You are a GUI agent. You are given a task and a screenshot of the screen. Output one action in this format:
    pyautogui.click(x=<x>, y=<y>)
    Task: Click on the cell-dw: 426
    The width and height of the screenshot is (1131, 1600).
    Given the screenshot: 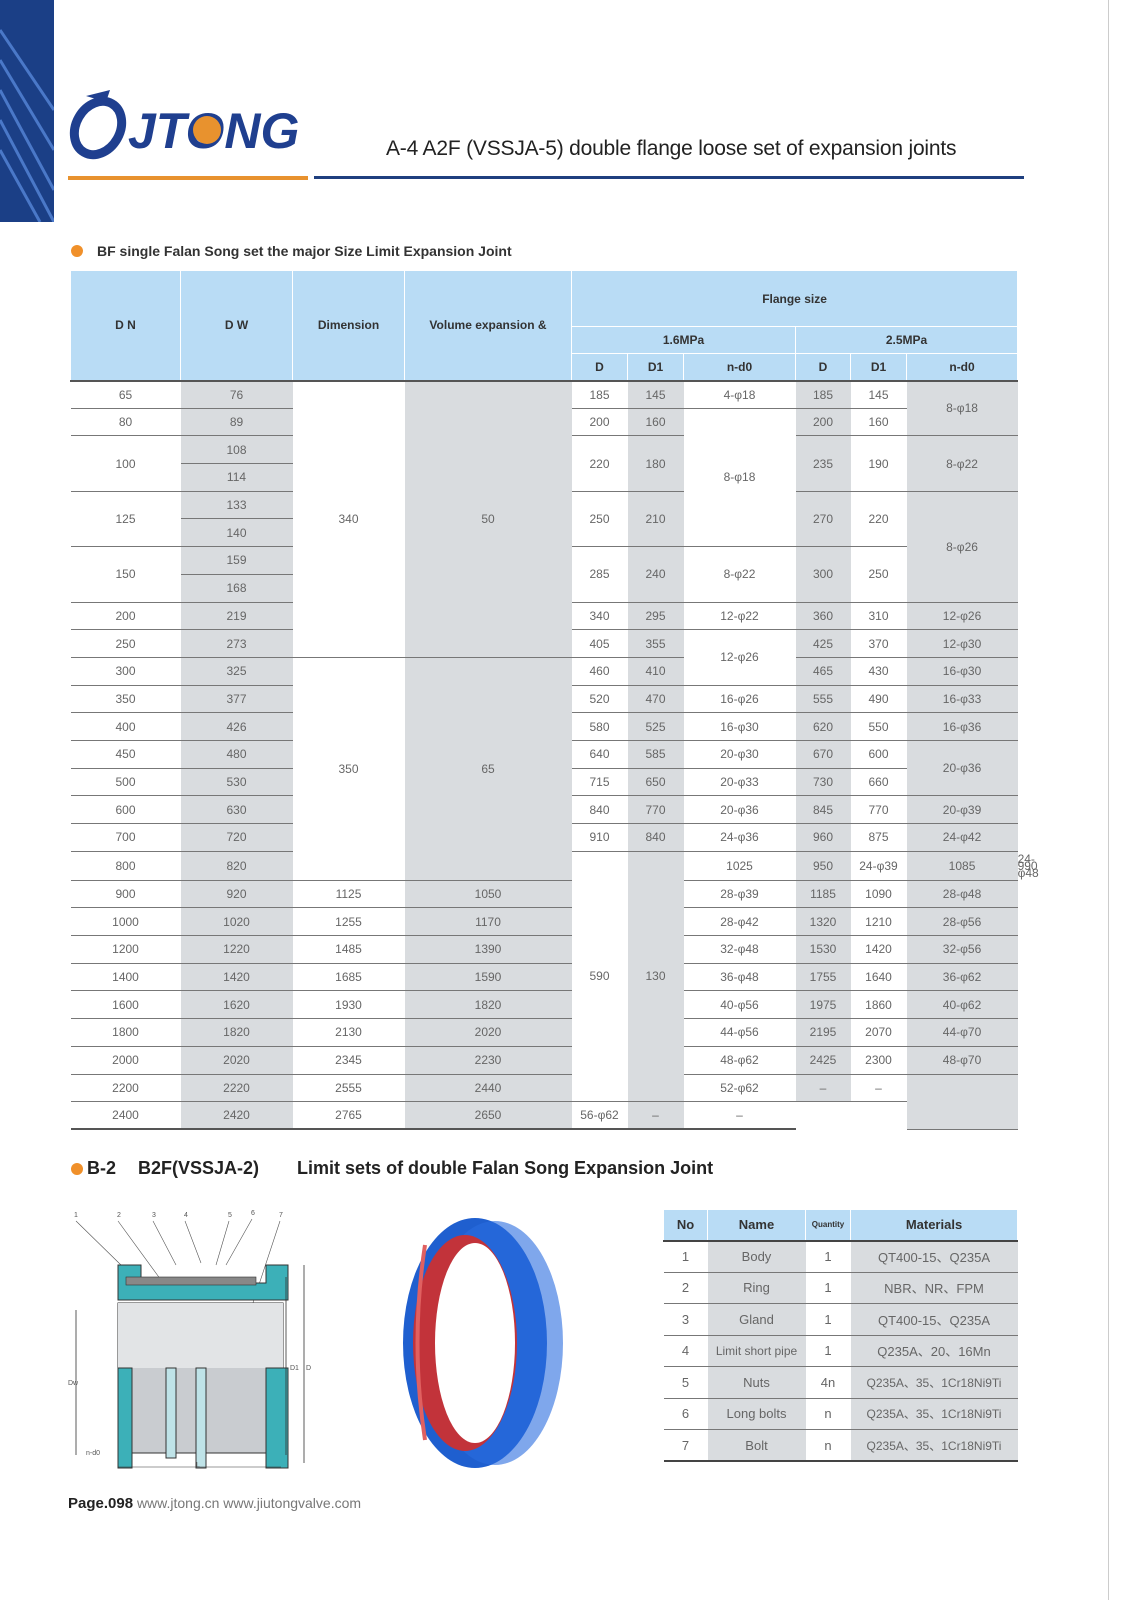 What is the action you would take?
    pyautogui.click(x=236, y=726)
    